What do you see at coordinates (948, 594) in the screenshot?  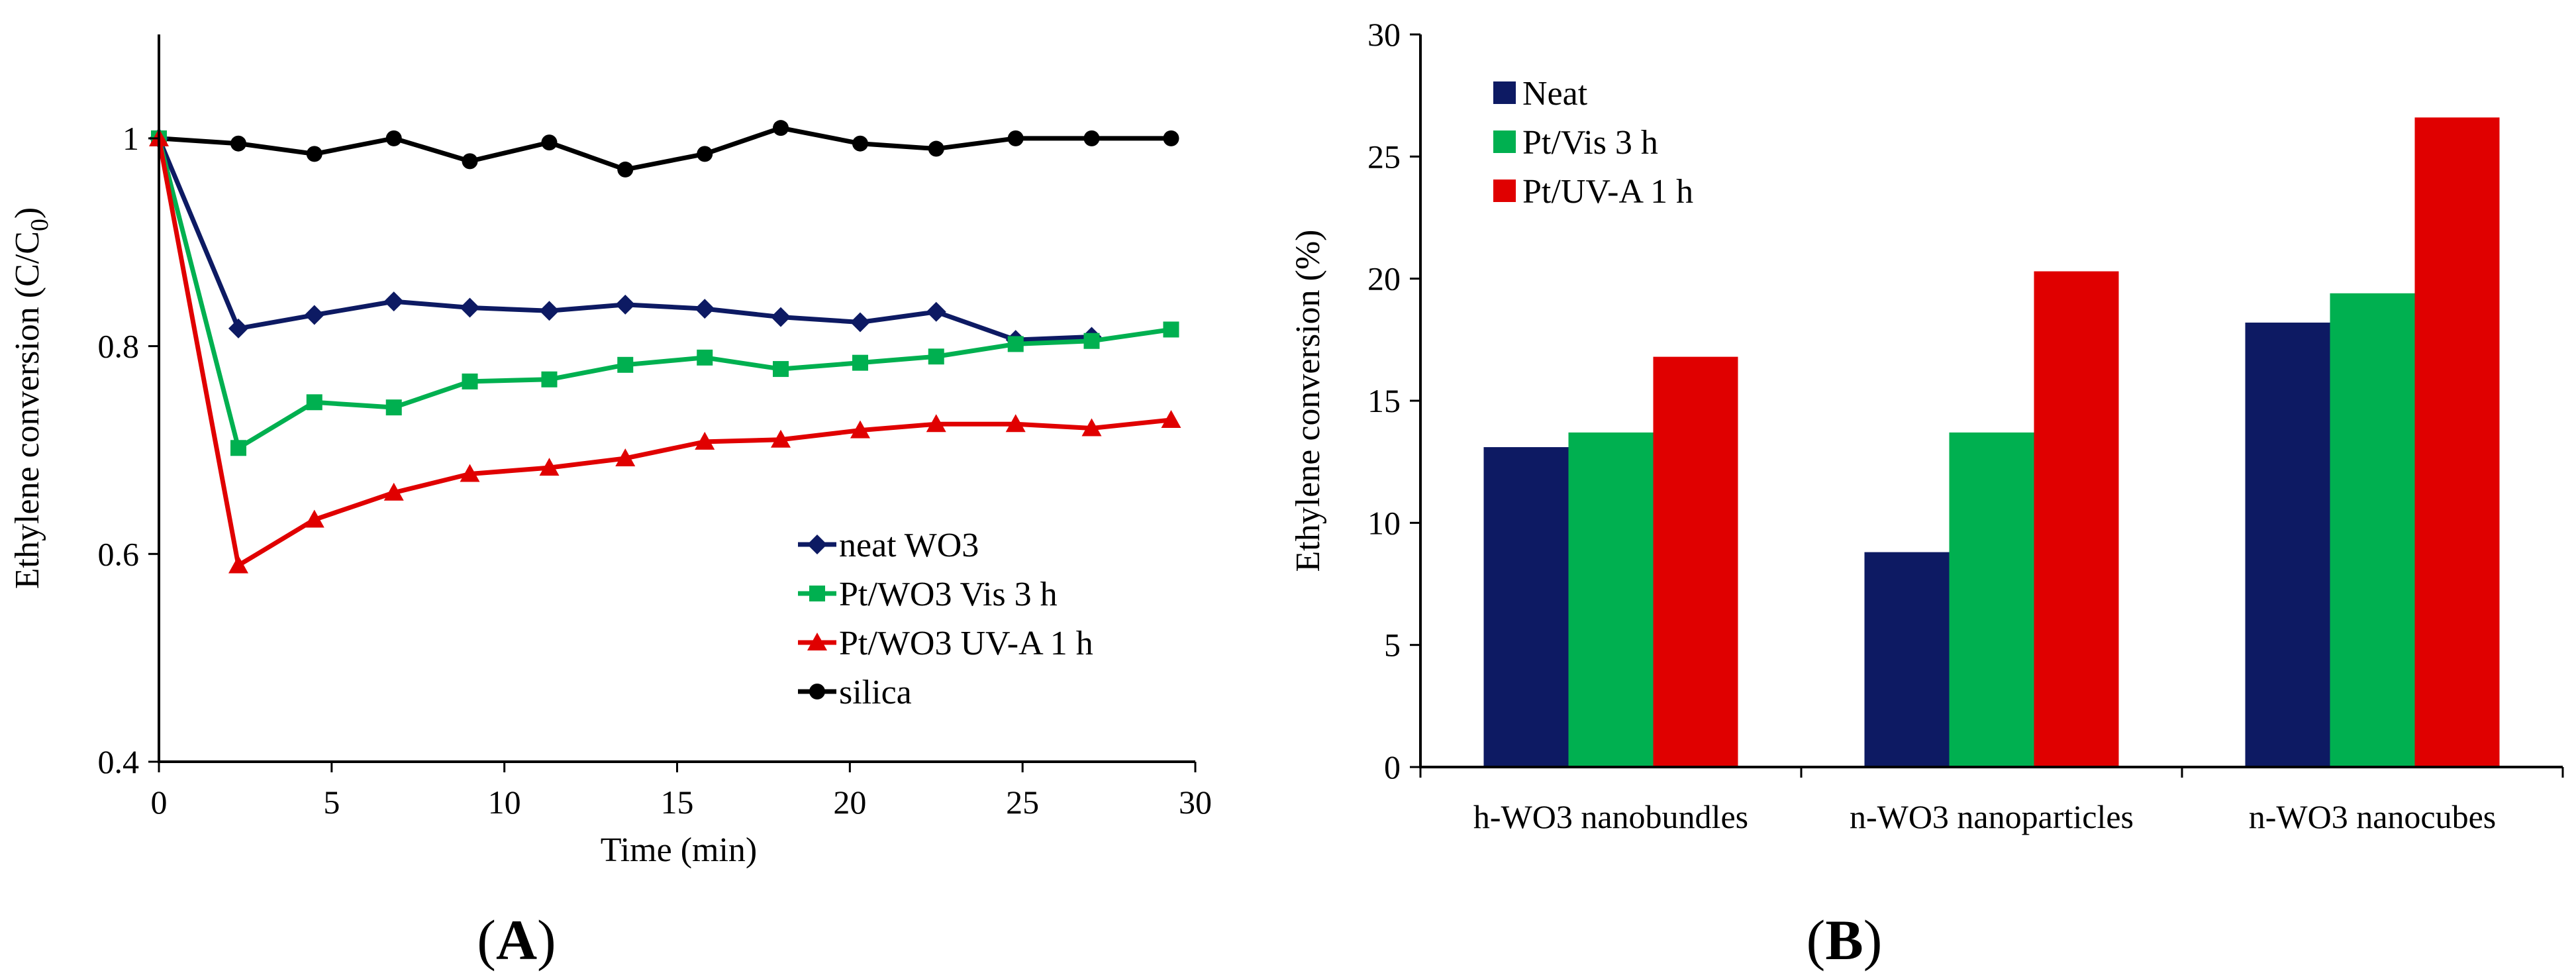 I see `legend-label: Pt/WO3 Vis 3 h` at bounding box center [948, 594].